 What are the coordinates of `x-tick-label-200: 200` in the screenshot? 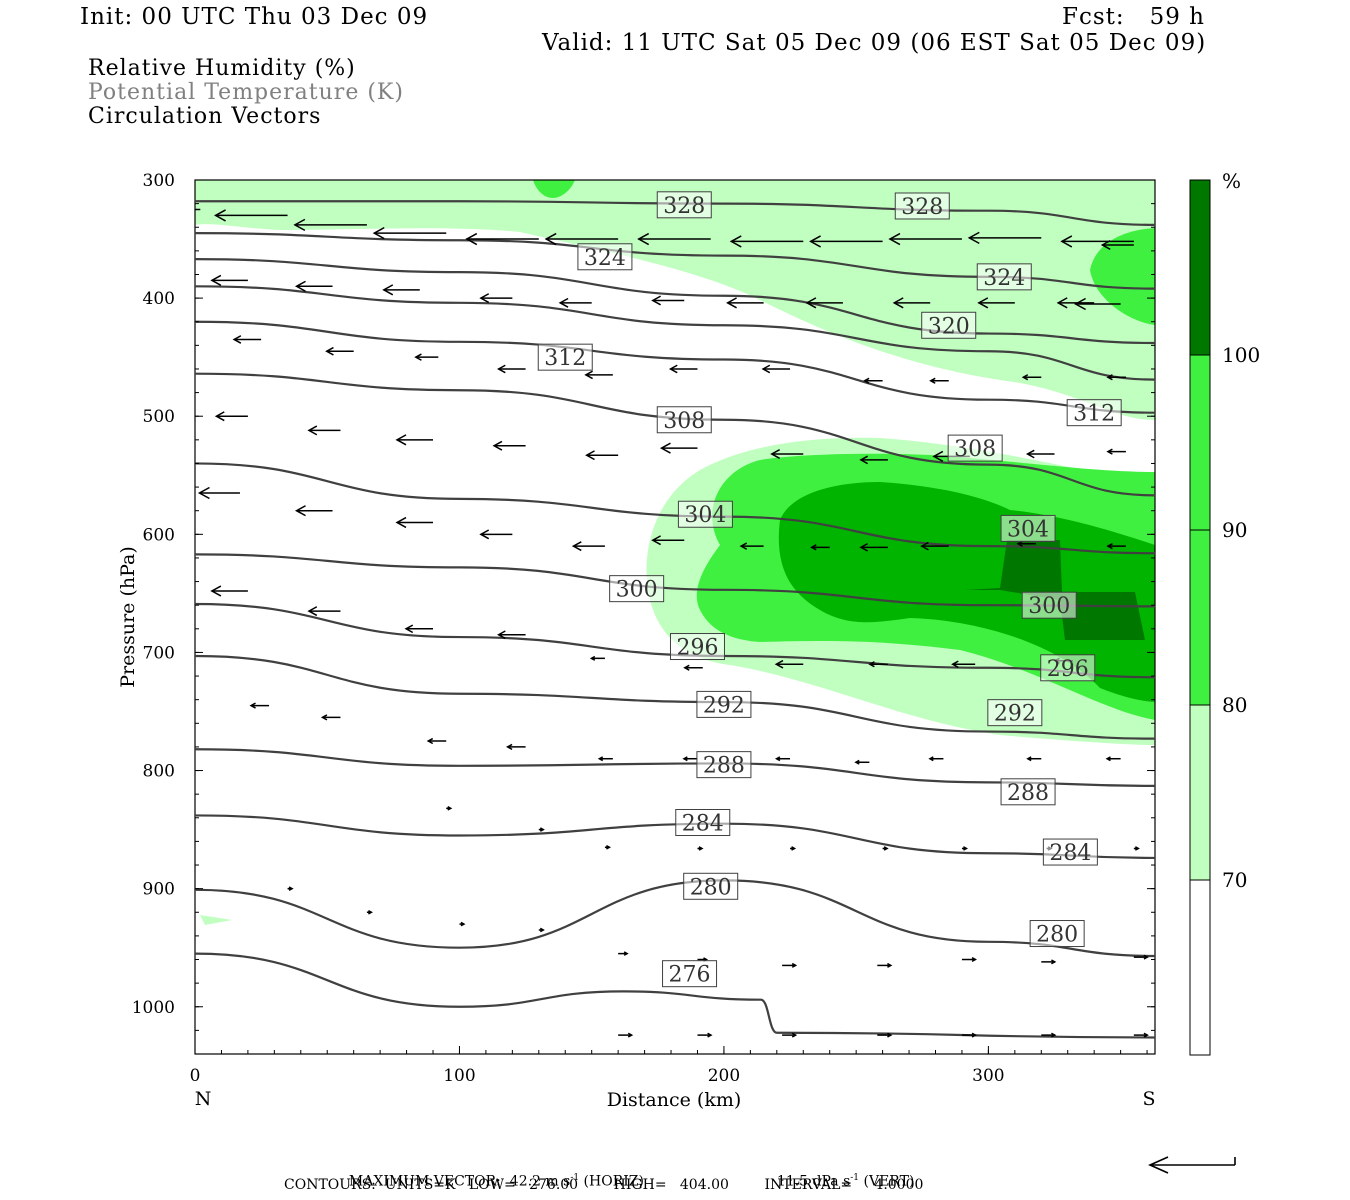 It's located at (724, 1076).